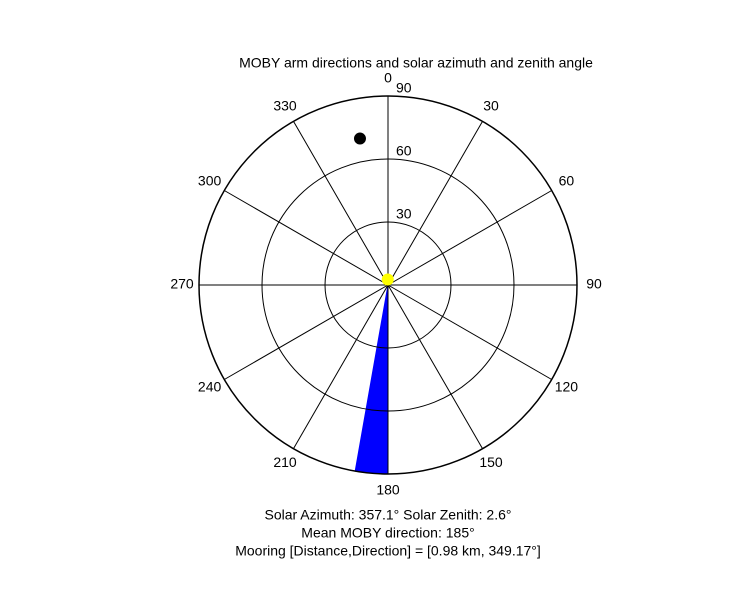 This screenshot has height=600, width=750. What do you see at coordinates (182, 284) in the screenshot?
I see `angle-label: 270` at bounding box center [182, 284].